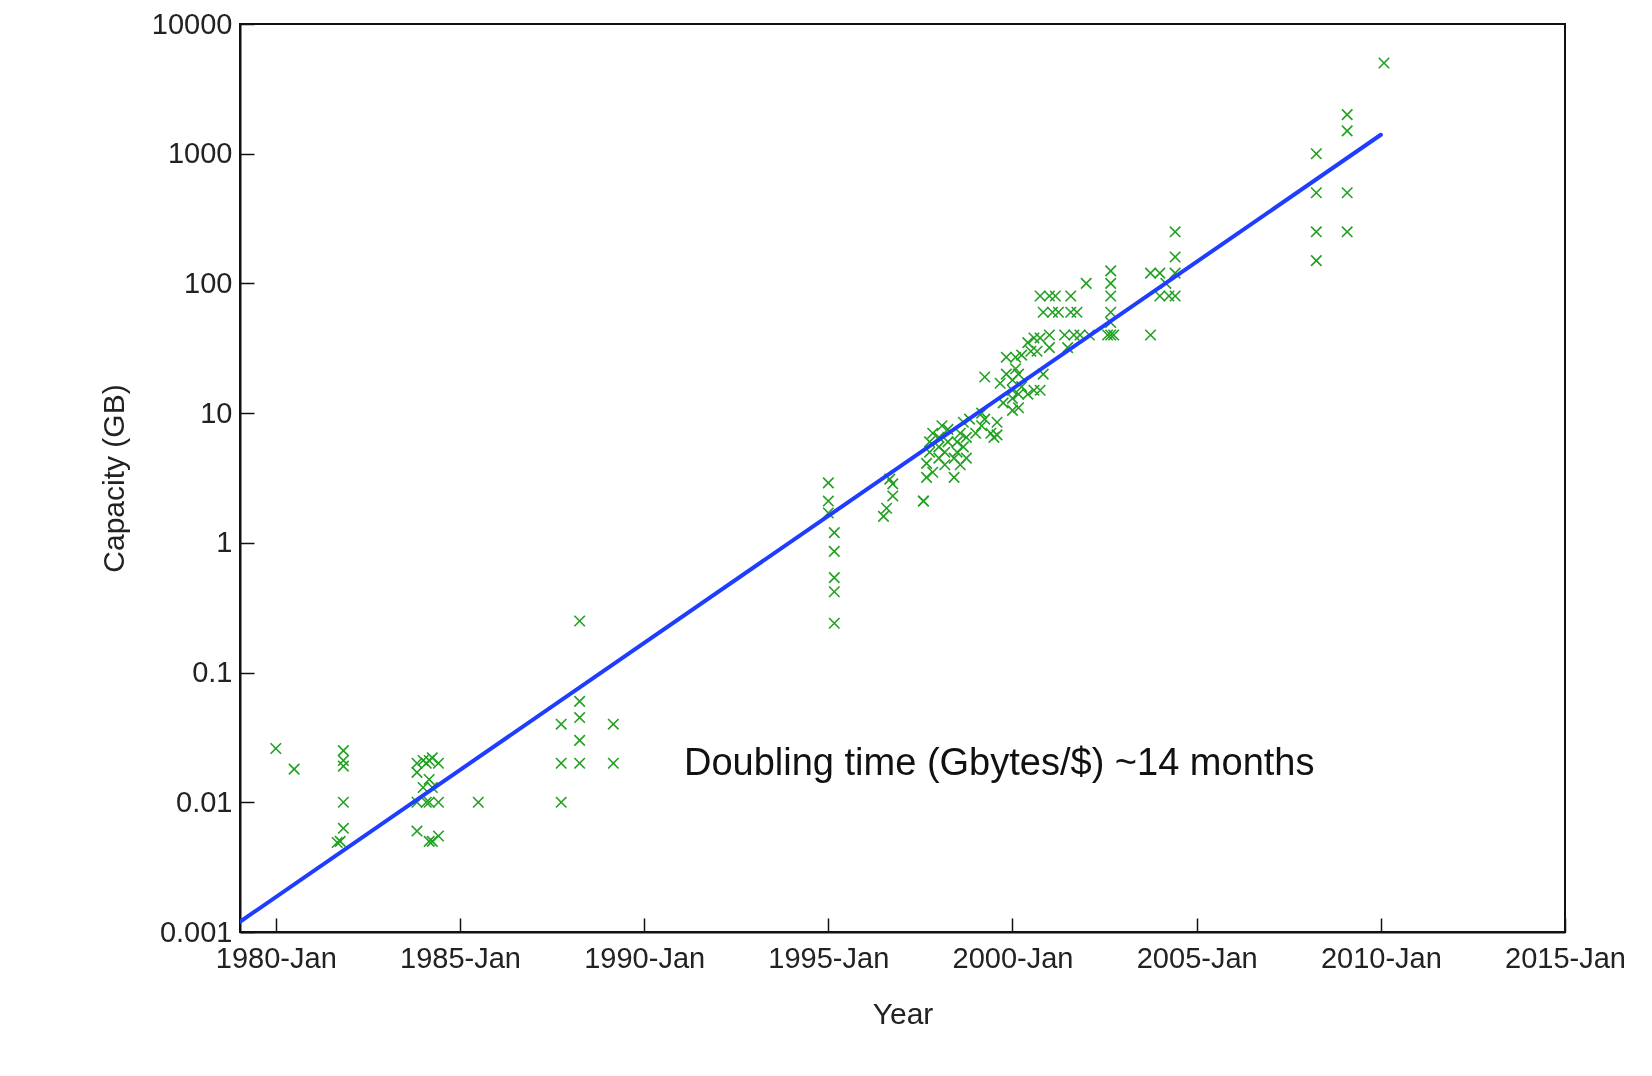  I want to click on y-tick-label: 1, so click(224, 542).